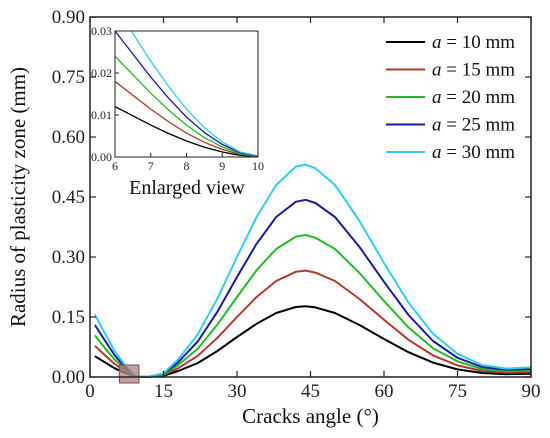 This screenshot has height=438, width=550. I want to click on inset-y-tick-label-2: 0.02, so click(101, 73).